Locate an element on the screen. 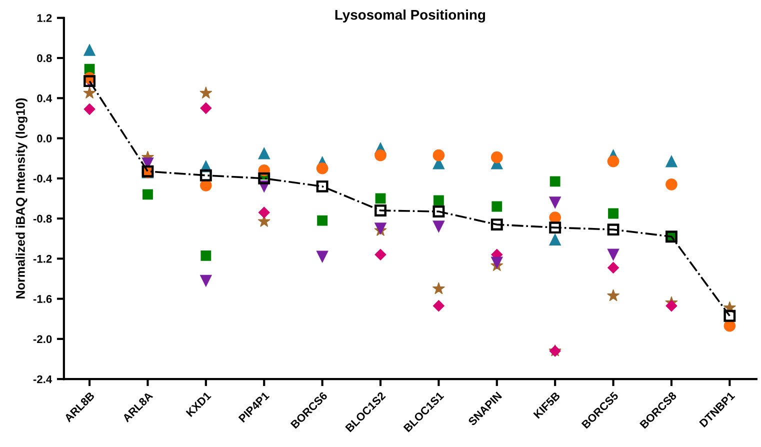  y-tick-label: 0.4 is located at coordinates (44, 98).